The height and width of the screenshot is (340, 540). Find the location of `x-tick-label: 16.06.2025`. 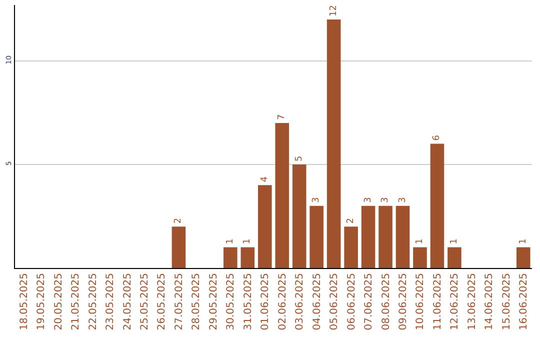

x-tick-label: 16.06.2025 is located at coordinates (524, 301).